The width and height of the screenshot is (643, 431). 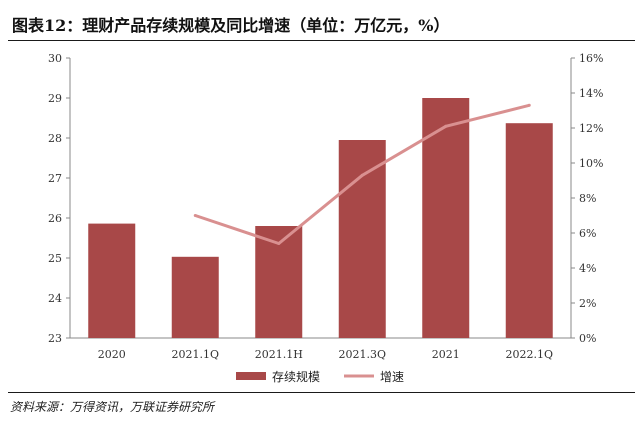 What do you see at coordinates (55, 258) in the screenshot?
I see `left-tick-label: 25` at bounding box center [55, 258].